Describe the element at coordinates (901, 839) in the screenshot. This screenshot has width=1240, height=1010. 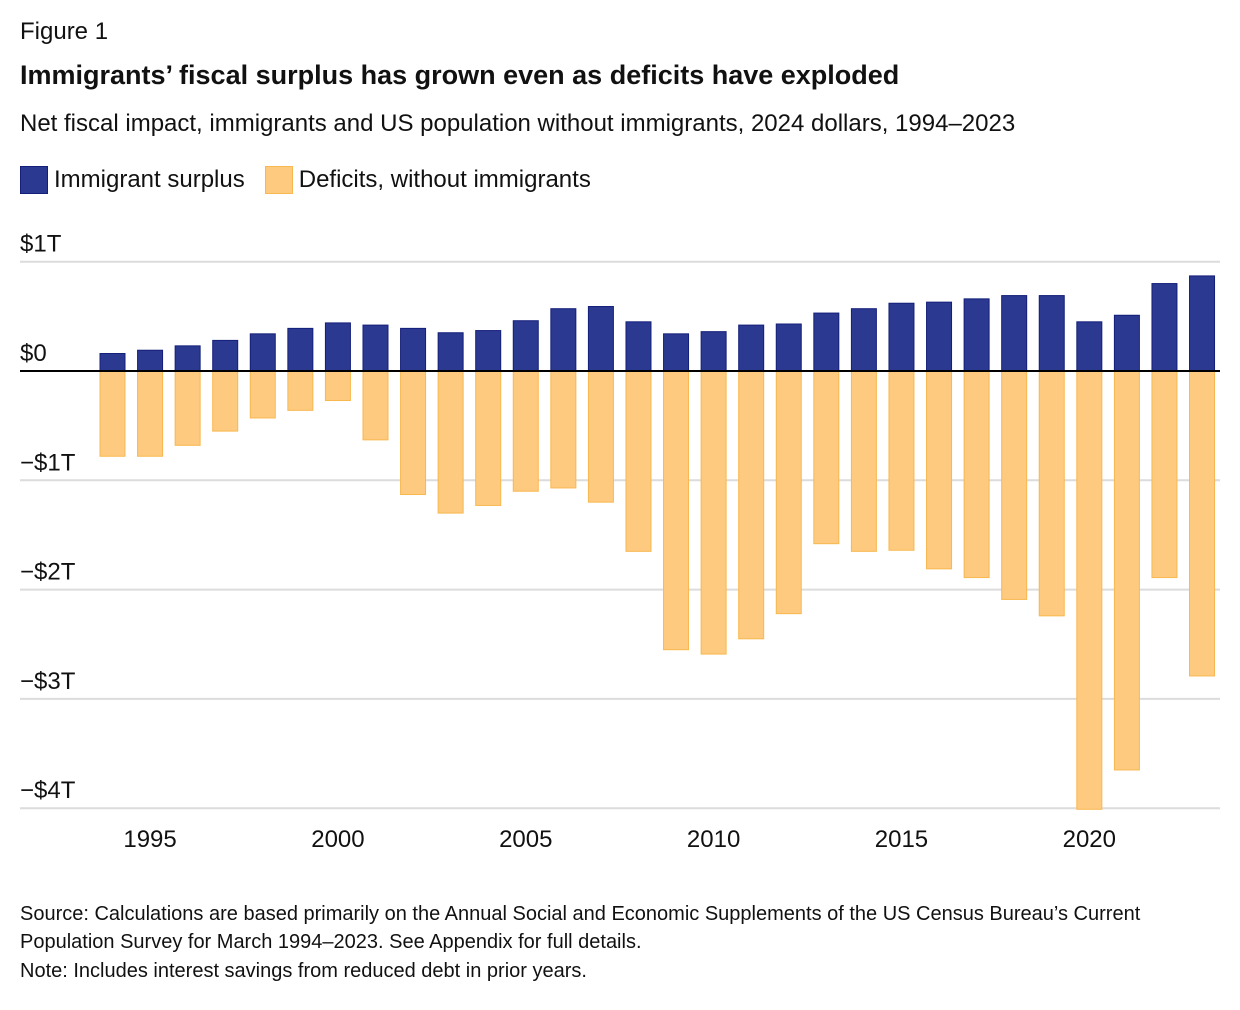
I see `x-tick-label: 2015` at that location.